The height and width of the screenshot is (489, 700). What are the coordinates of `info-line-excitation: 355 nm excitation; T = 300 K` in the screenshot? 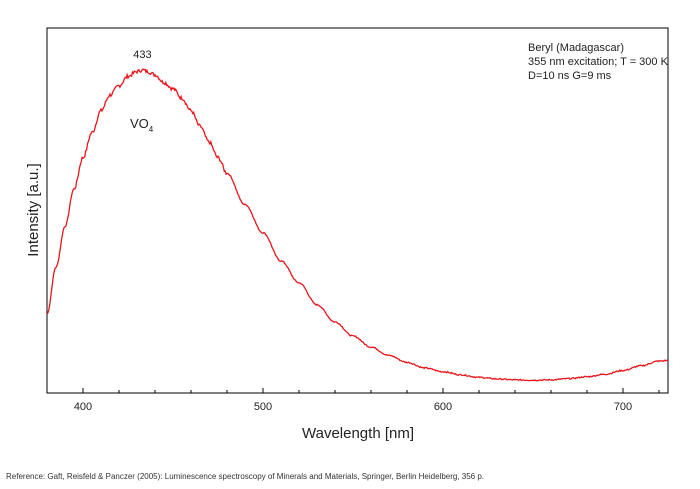 It's located at (598, 62).